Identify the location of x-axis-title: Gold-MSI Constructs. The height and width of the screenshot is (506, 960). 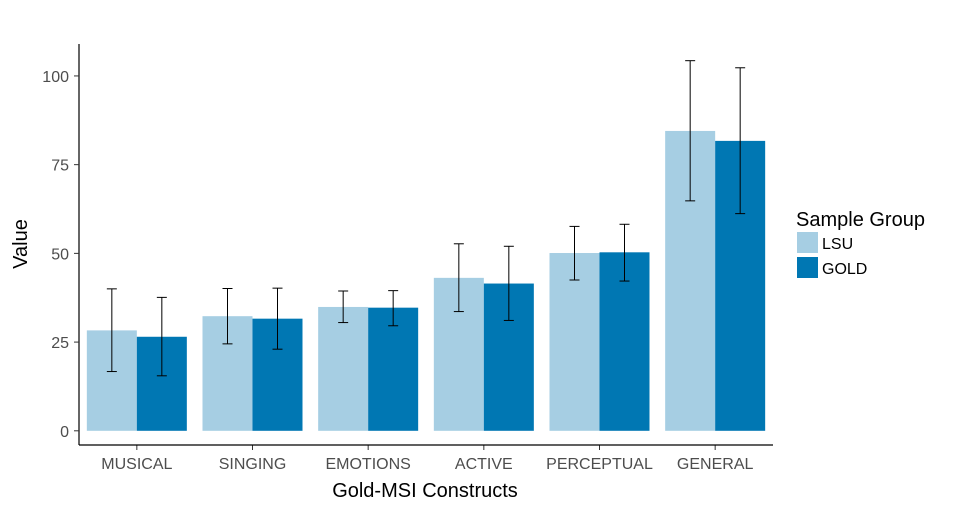
(425, 491).